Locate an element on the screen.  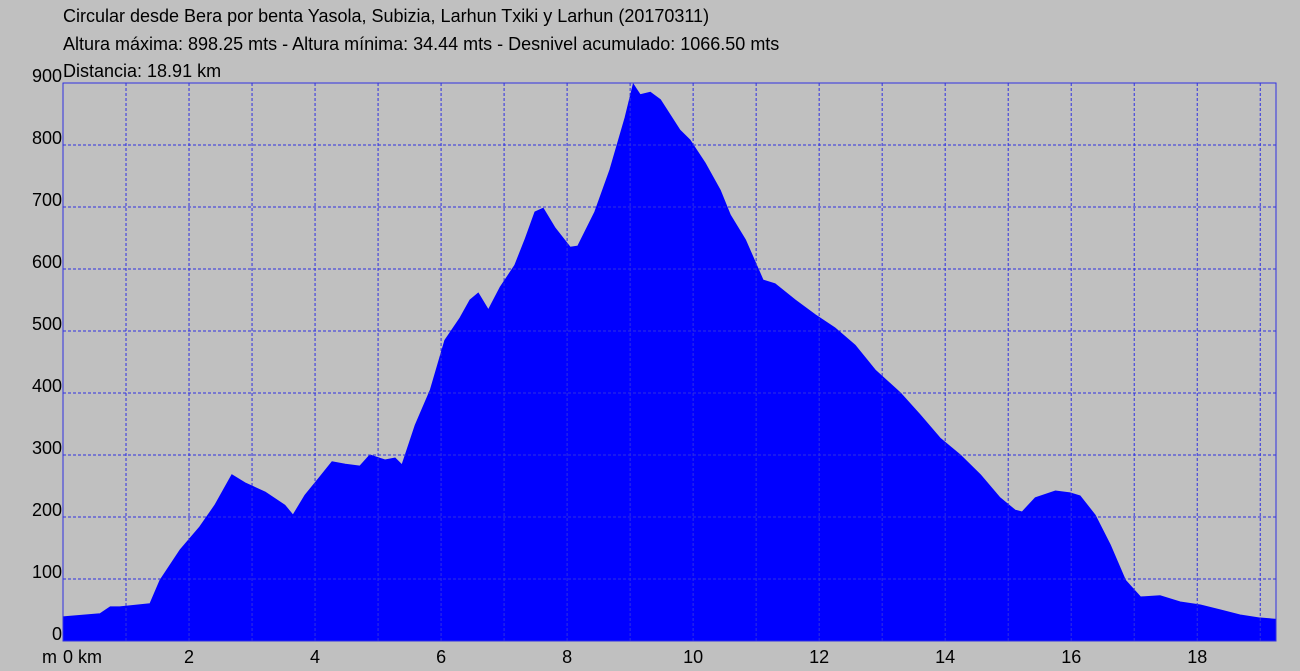
y-tick-label: 300 is located at coordinates (47, 448).